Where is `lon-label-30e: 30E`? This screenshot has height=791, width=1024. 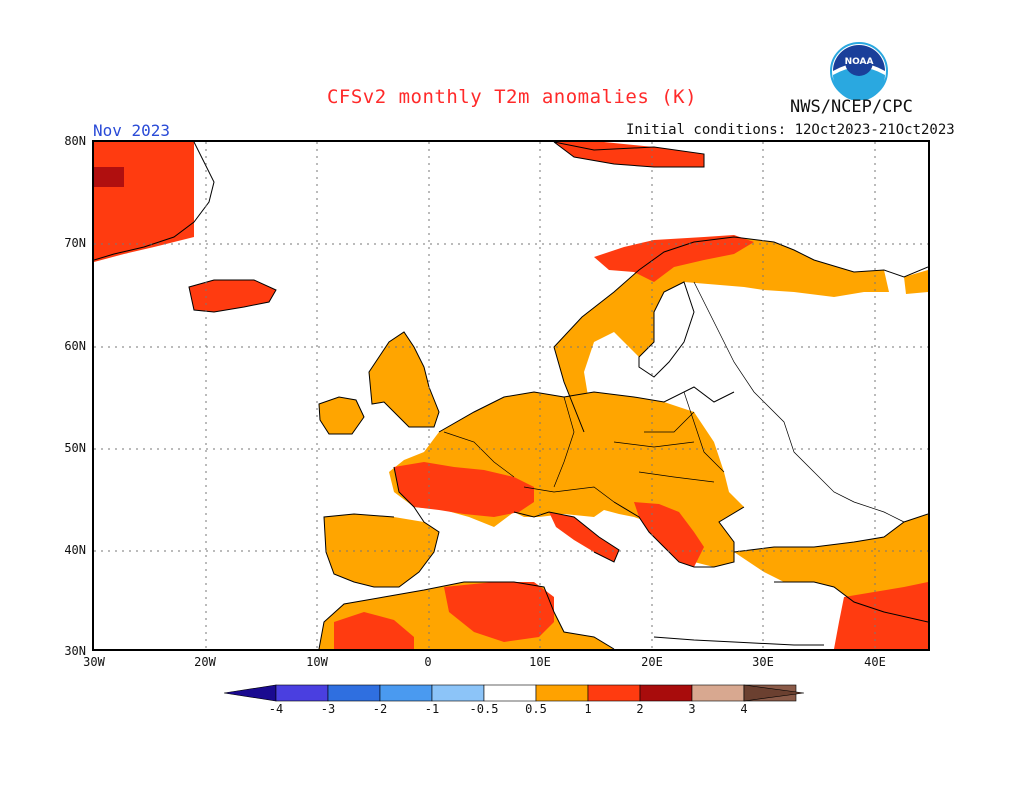 lon-label-30e: 30E is located at coordinates (763, 662).